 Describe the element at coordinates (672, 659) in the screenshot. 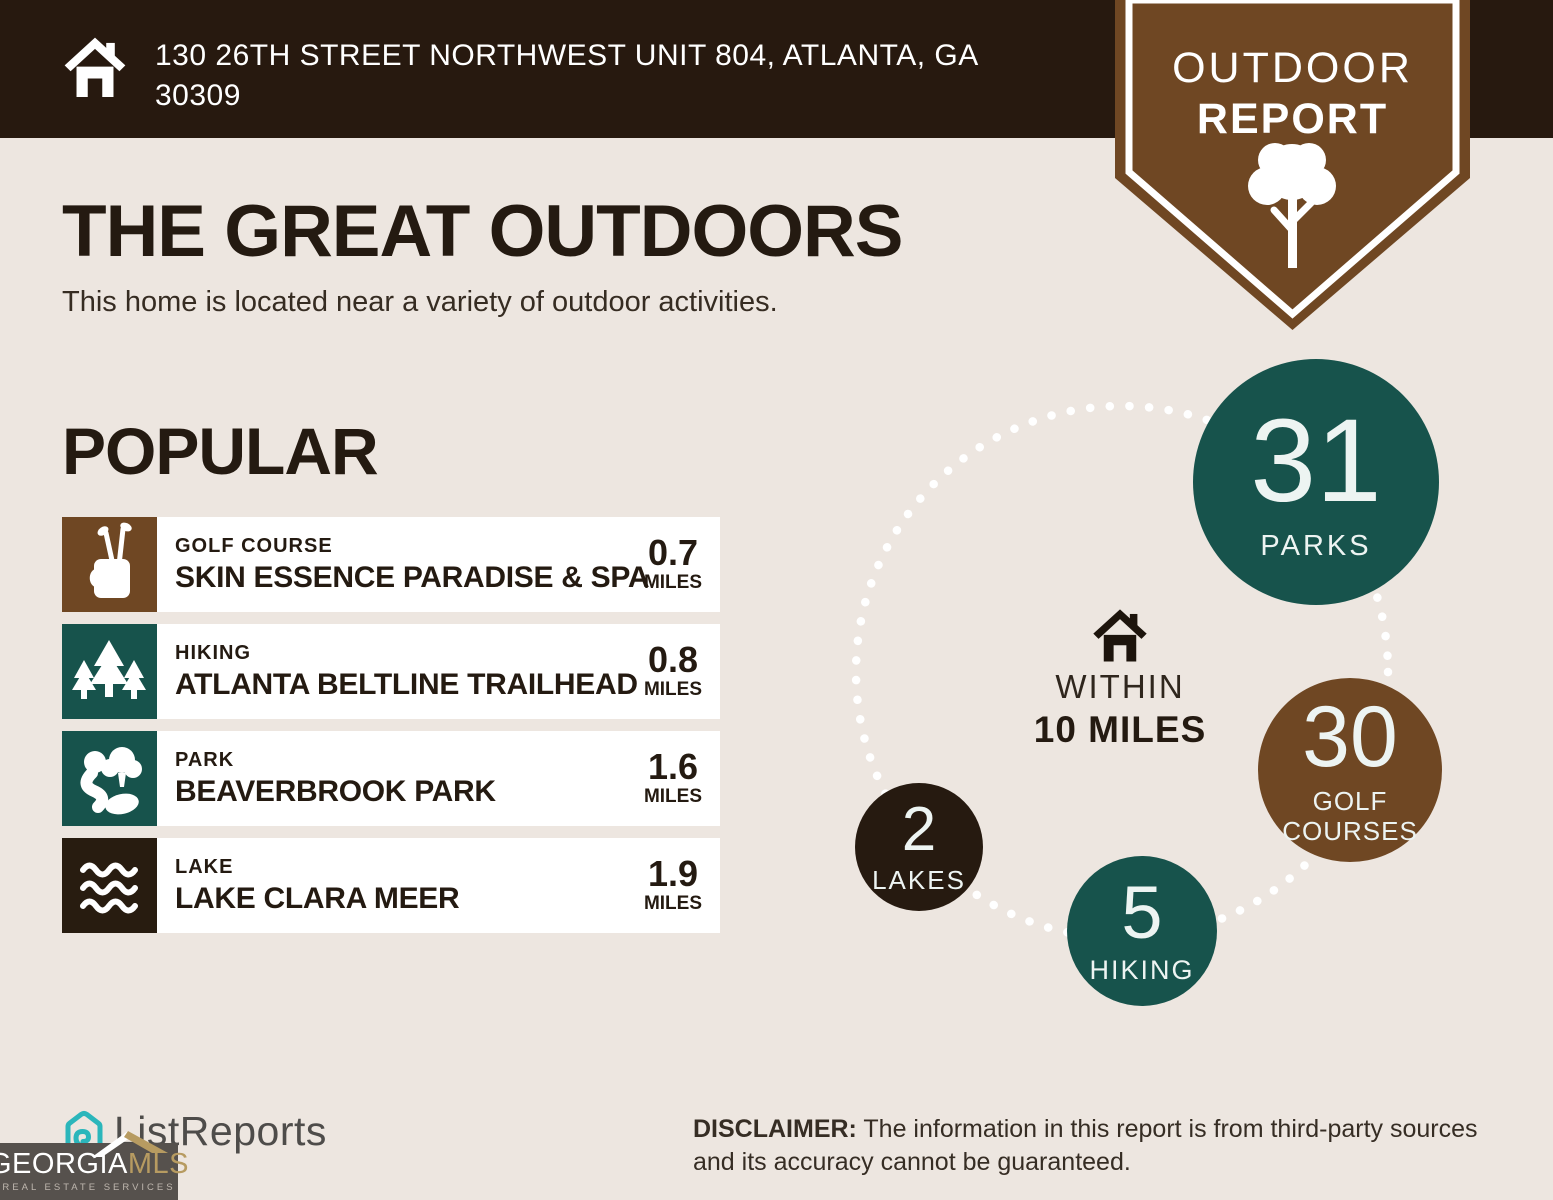

I see `distance-value: 0.8` at that location.